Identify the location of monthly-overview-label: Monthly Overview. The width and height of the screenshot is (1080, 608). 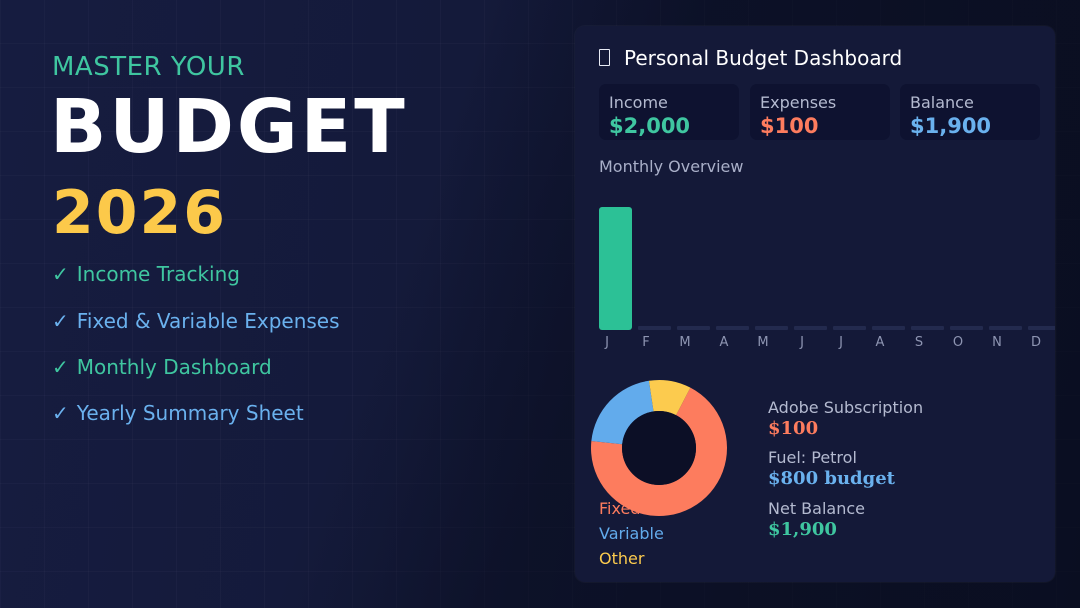
(671, 166).